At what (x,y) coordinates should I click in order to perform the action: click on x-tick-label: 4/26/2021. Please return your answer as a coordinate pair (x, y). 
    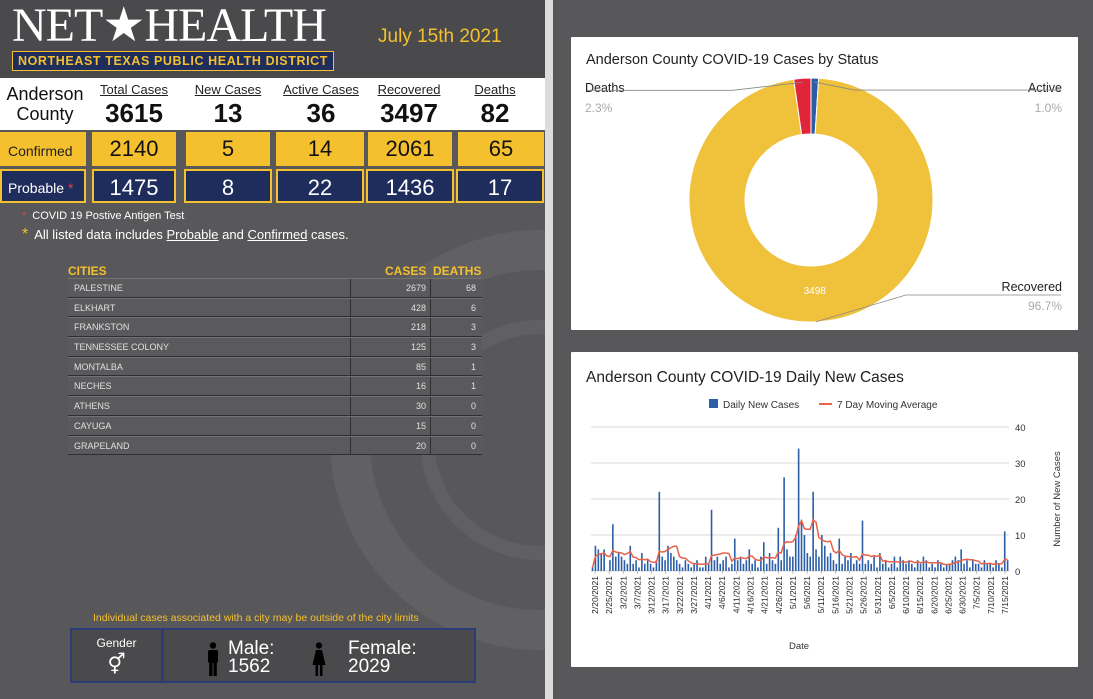
    Looking at the image, I should click on (779, 595).